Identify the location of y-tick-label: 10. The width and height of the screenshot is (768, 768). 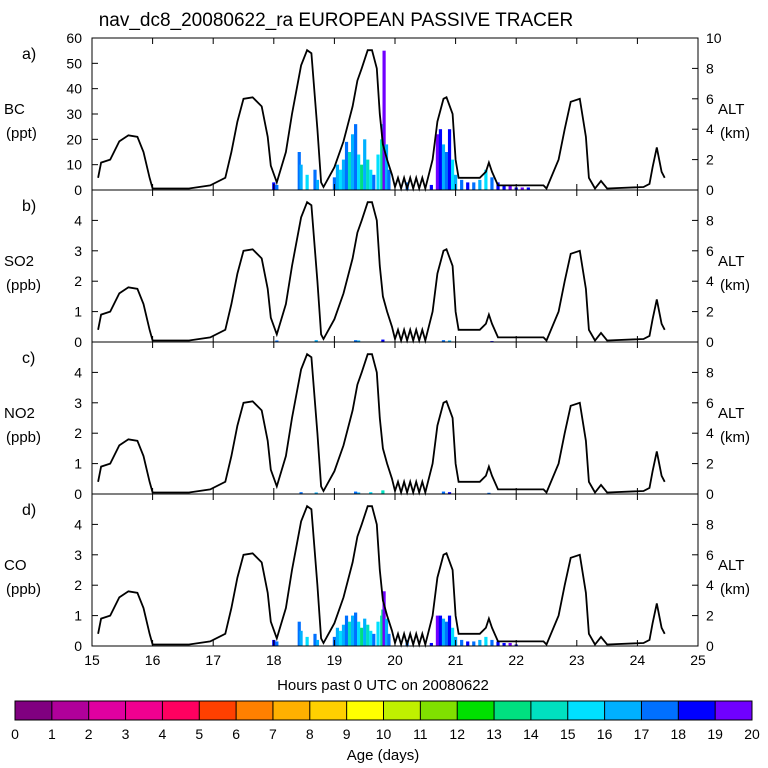
(74, 165).